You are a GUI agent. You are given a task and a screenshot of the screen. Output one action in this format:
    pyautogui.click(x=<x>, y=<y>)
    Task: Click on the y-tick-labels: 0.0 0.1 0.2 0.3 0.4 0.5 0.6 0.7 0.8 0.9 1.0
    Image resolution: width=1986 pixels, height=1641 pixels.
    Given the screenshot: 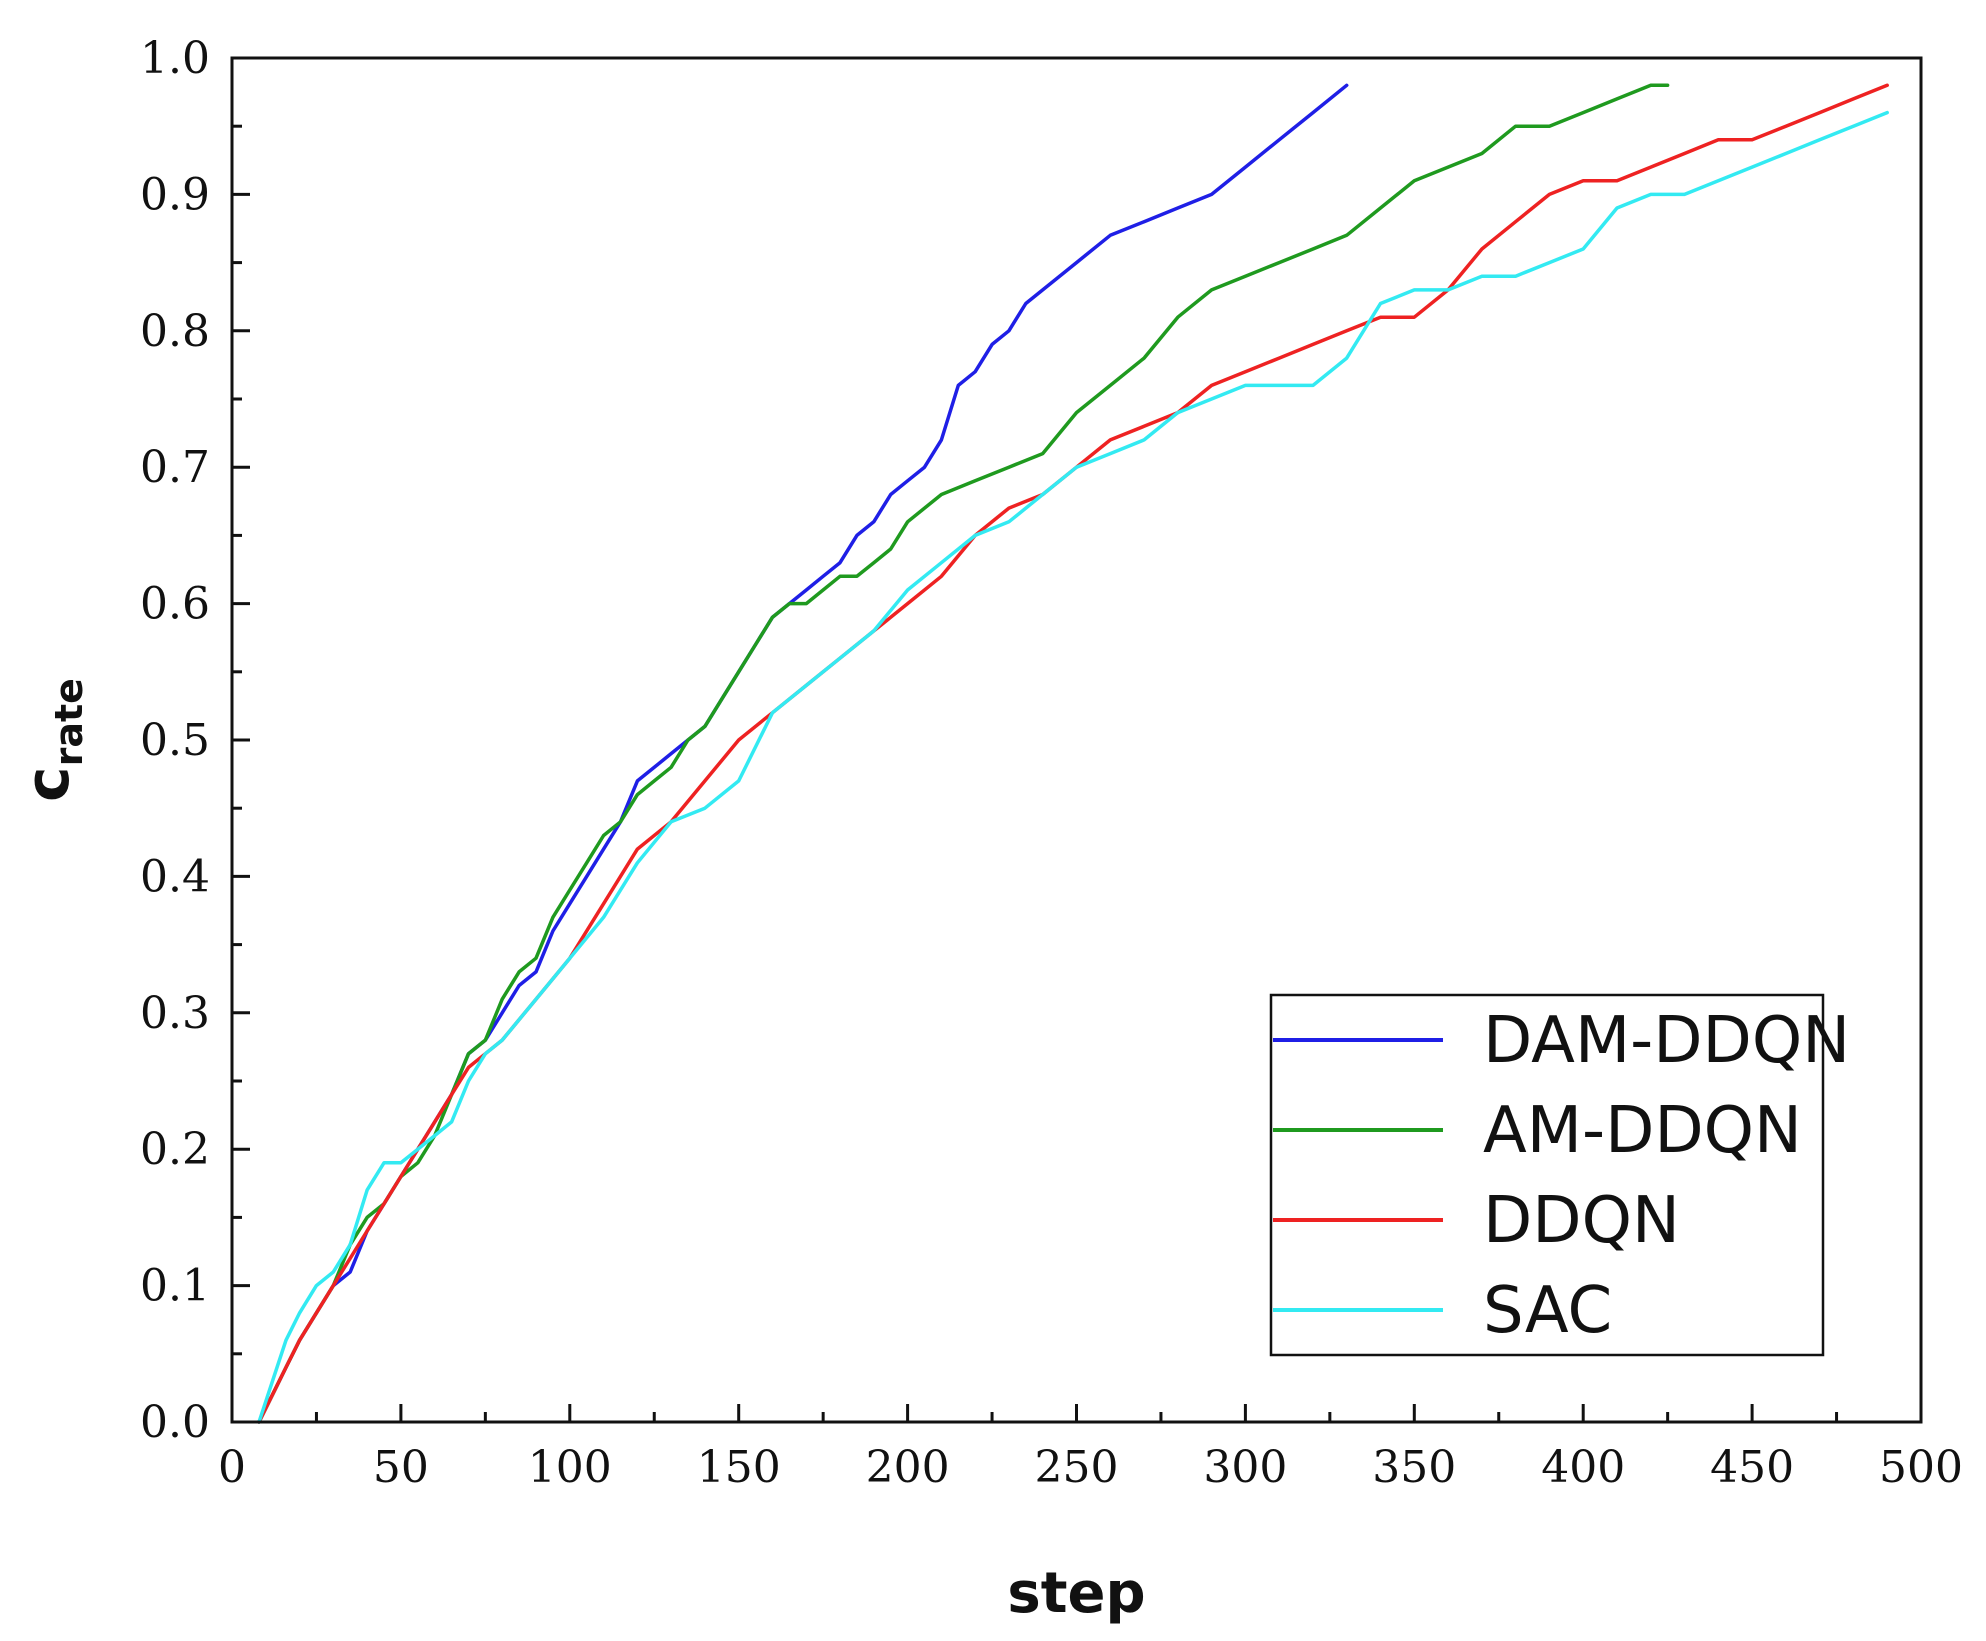 What is the action you would take?
    pyautogui.click(x=175, y=740)
    